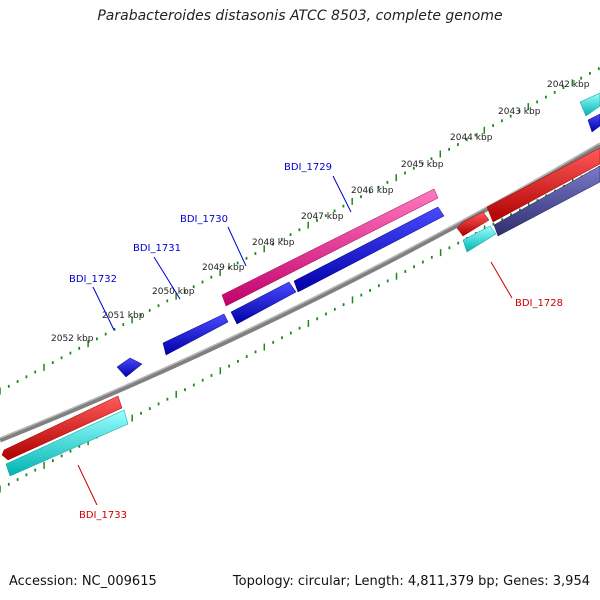 This screenshot has width=600, height=600. What do you see at coordinates (568, 85) in the screenshot?
I see `kbp-label: 2042 kbp` at bounding box center [568, 85].